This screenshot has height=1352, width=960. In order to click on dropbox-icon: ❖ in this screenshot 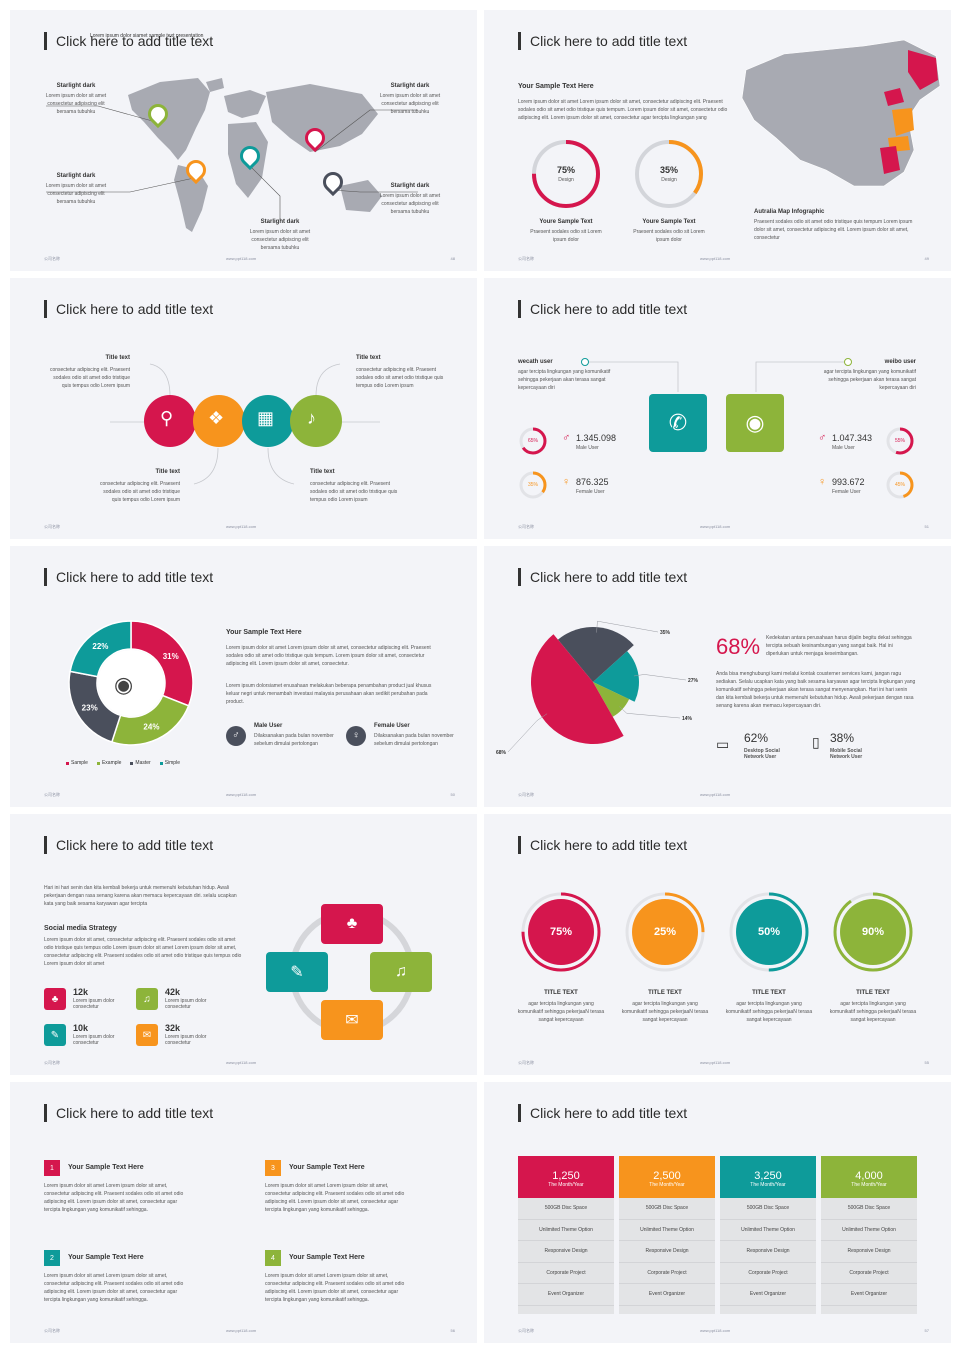, I will do `click(216, 418)`.